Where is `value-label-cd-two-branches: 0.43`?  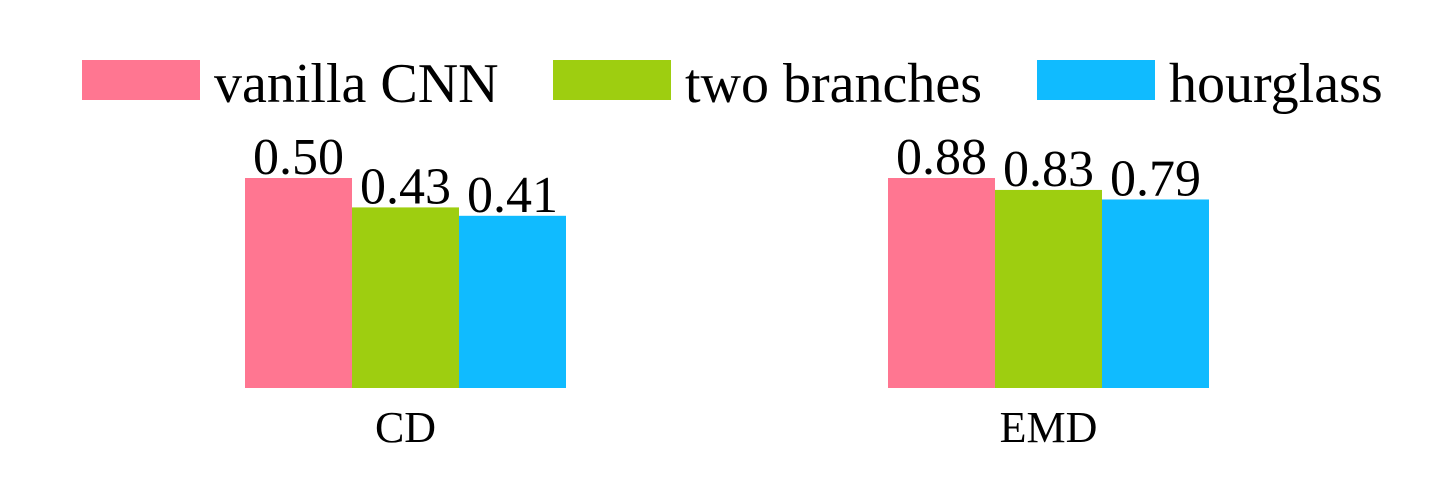
value-label-cd-two-branches: 0.43 is located at coordinates (405, 186).